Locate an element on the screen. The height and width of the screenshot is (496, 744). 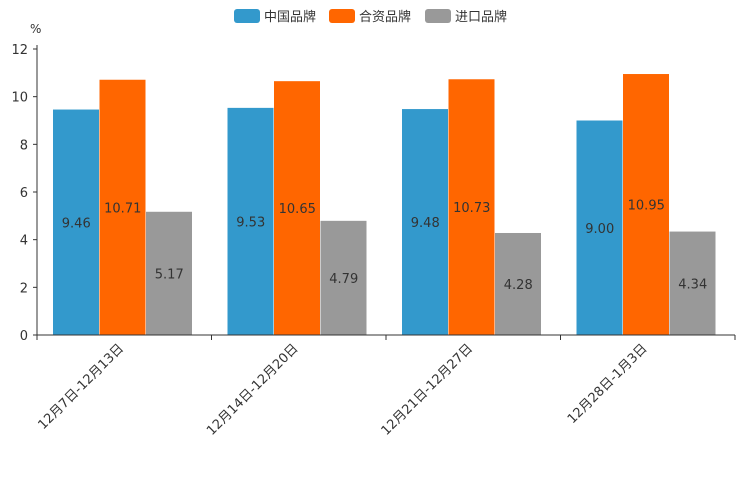
data-label-2-1: 10.73 is located at coordinates (471, 208).